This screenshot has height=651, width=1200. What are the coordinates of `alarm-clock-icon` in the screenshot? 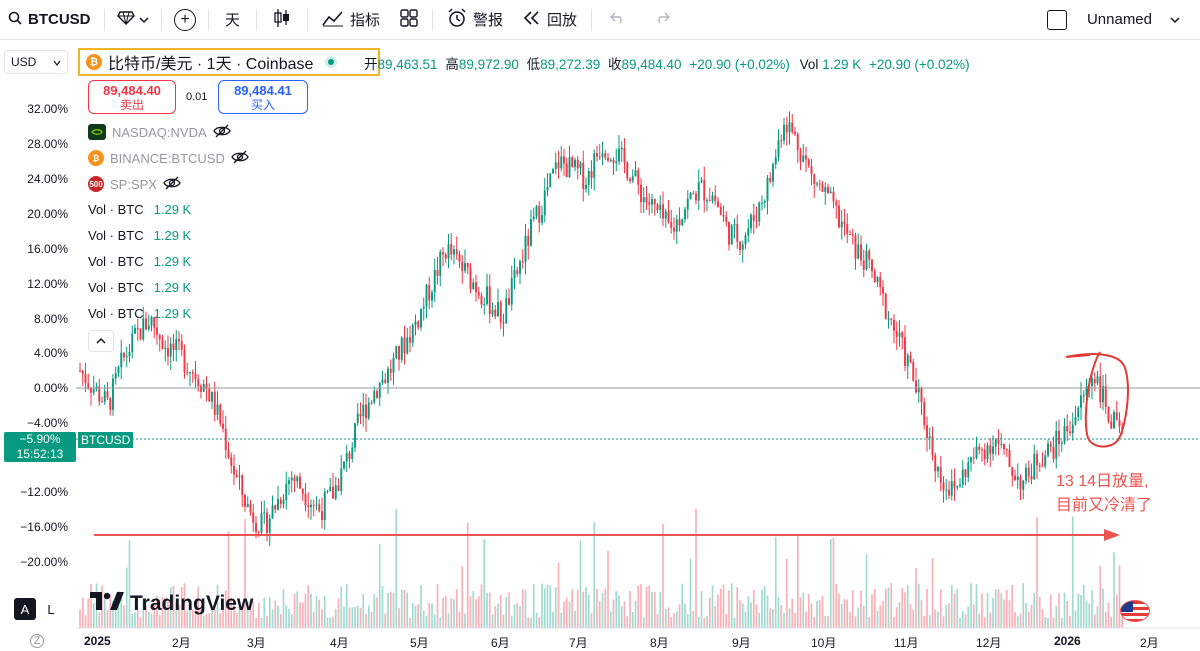 It's located at (457, 19).